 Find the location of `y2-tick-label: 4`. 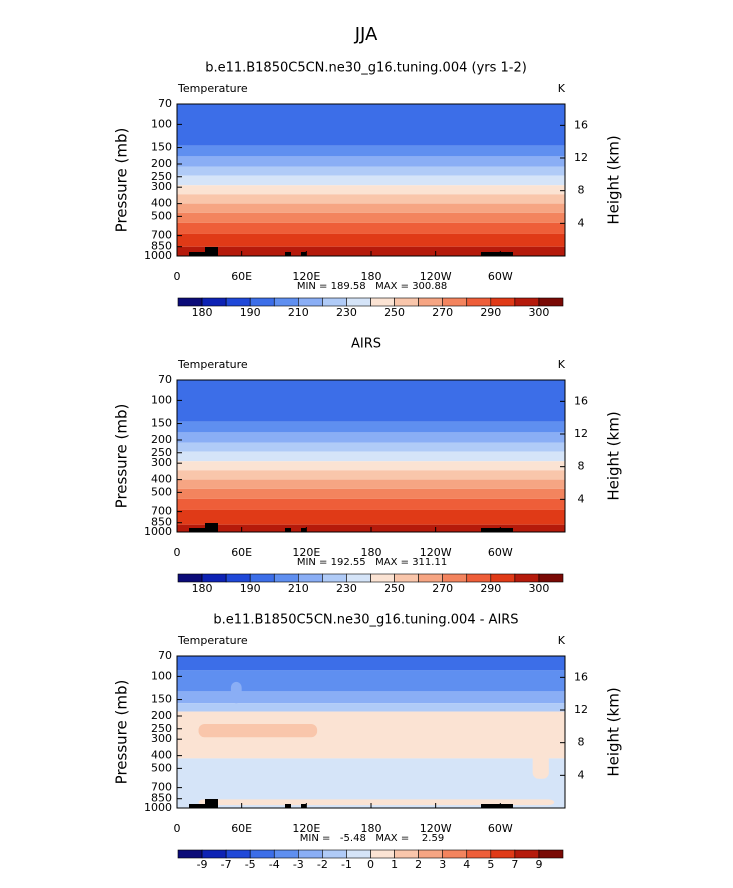

y2-tick-label: 4 is located at coordinates (581, 774).